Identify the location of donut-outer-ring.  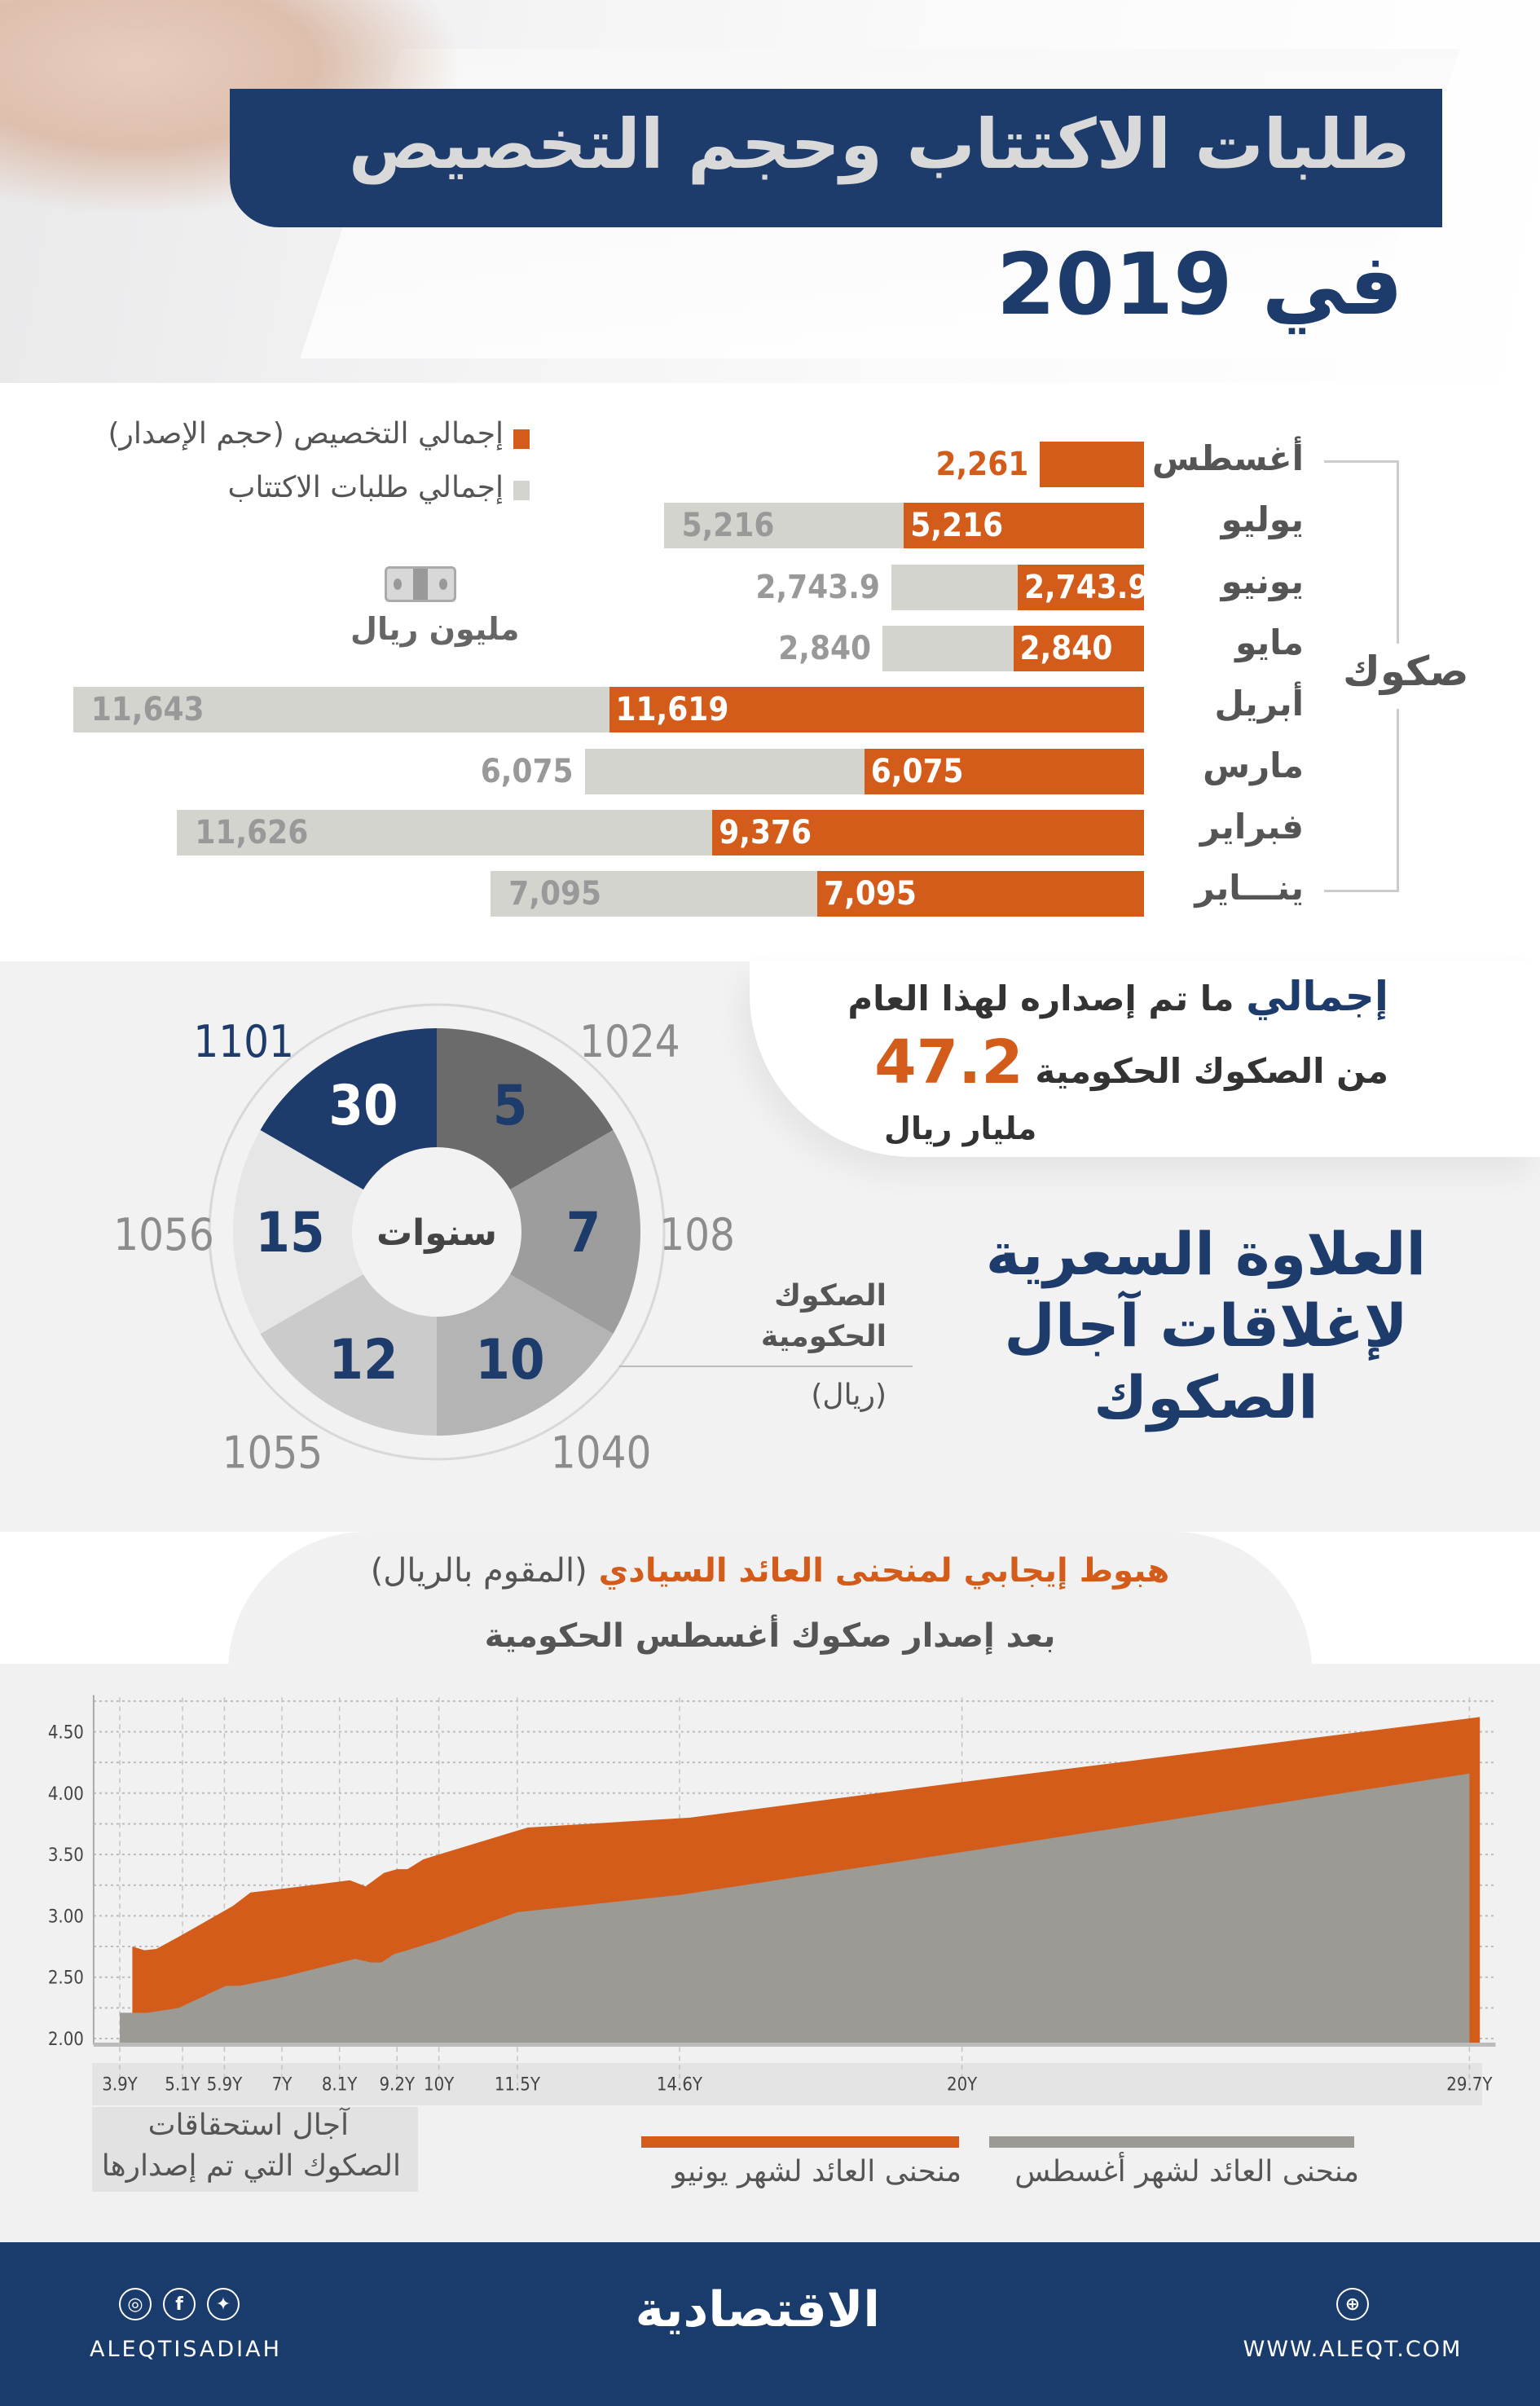
(437, 1232).